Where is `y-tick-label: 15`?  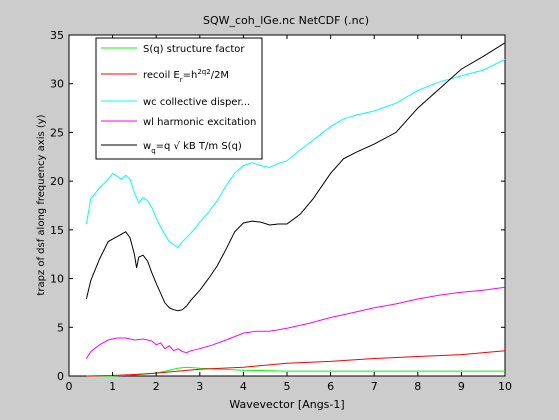
y-tick-label: 15 is located at coordinates (57, 230).